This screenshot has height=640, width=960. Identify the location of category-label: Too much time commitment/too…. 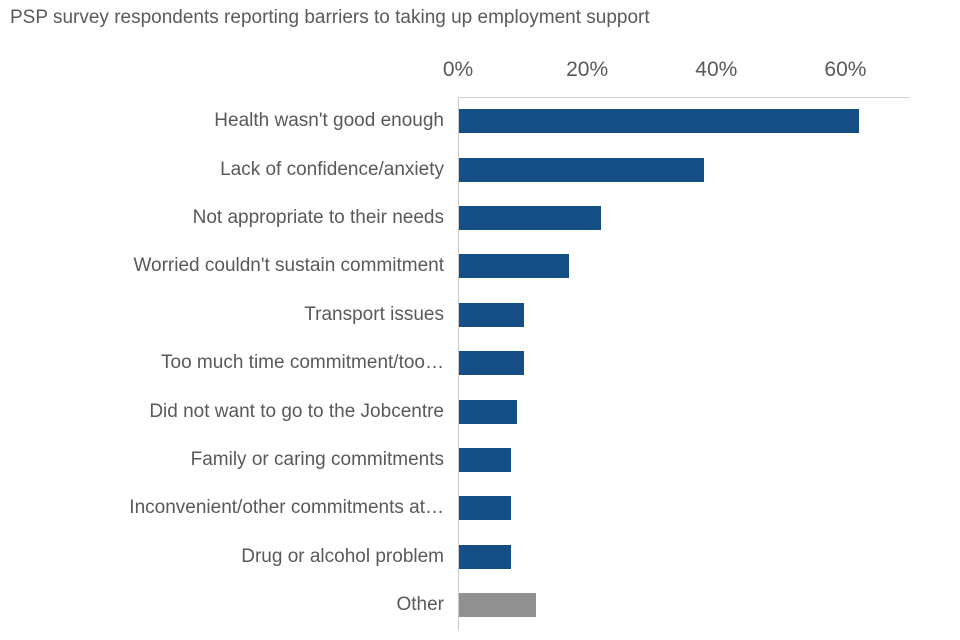
(302, 363).